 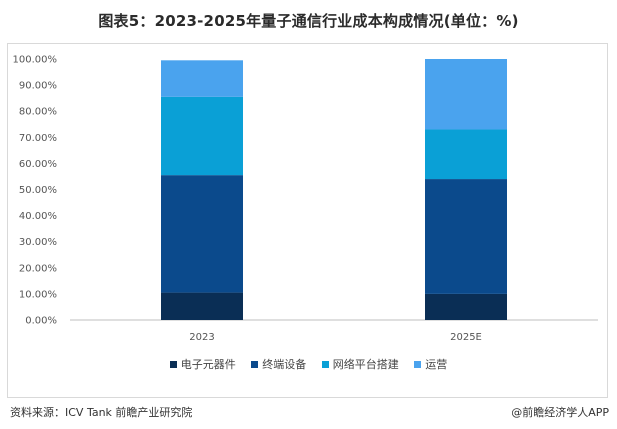 I want to click on legend-label: 电子元器件, so click(x=208, y=364).